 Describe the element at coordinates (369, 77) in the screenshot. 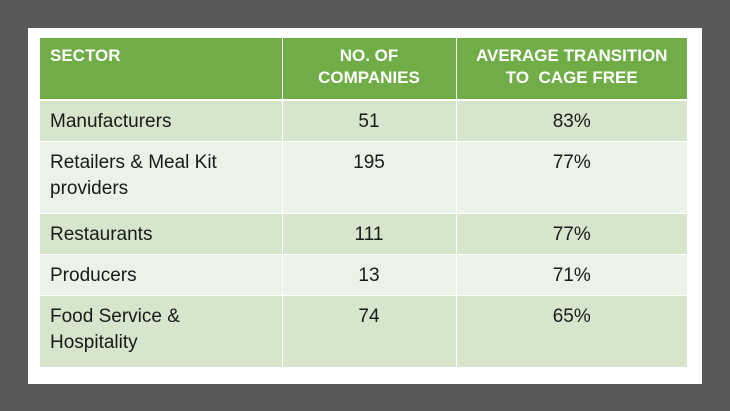

I see `header-companies-line-2: COMPANIES` at that location.